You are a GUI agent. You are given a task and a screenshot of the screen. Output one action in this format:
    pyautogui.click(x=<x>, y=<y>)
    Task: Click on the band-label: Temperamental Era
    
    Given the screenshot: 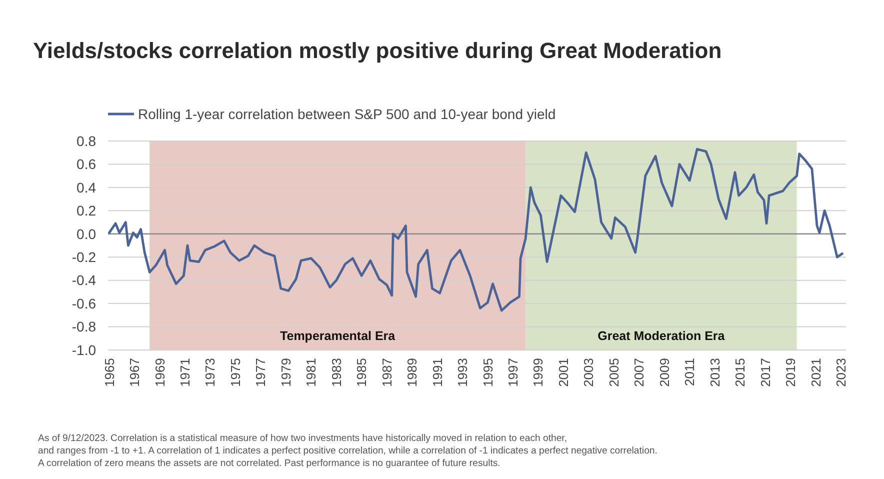 What is the action you would take?
    pyautogui.click(x=338, y=336)
    